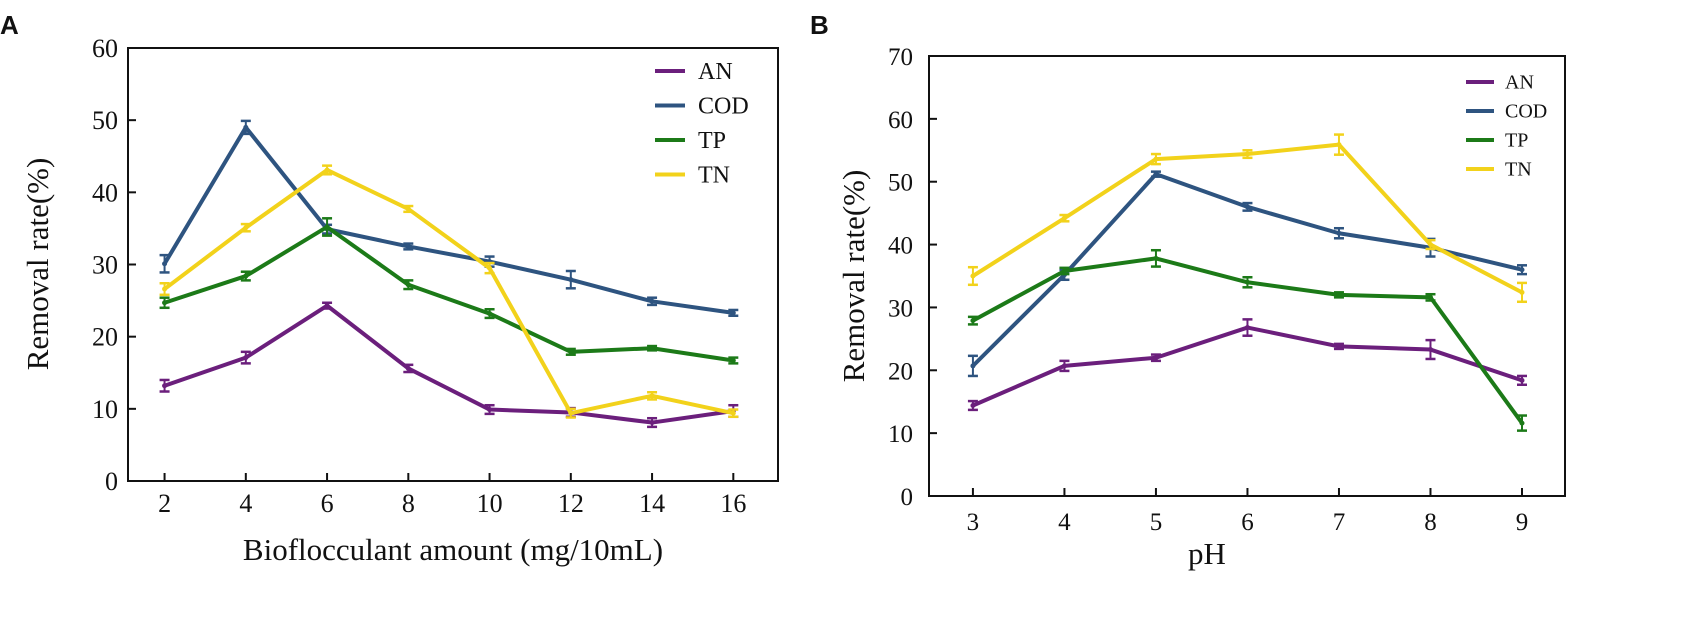  Describe the element at coordinates (1247, 218) in the screenshot. I see `panel-b-series-line-tn` at that location.